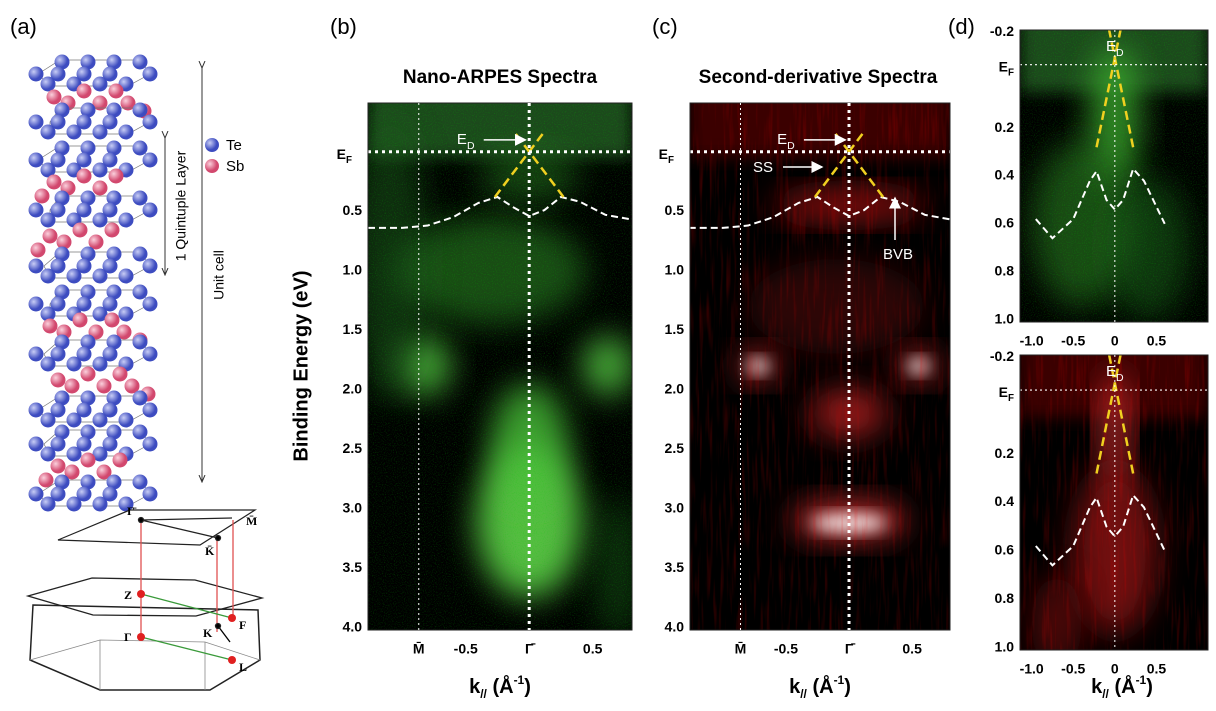 Image resolution: width=1216 pixels, height=711 pixels. Describe the element at coordinates (675, 388) in the screenshot. I see `y-tick-label: 2.0` at that location.